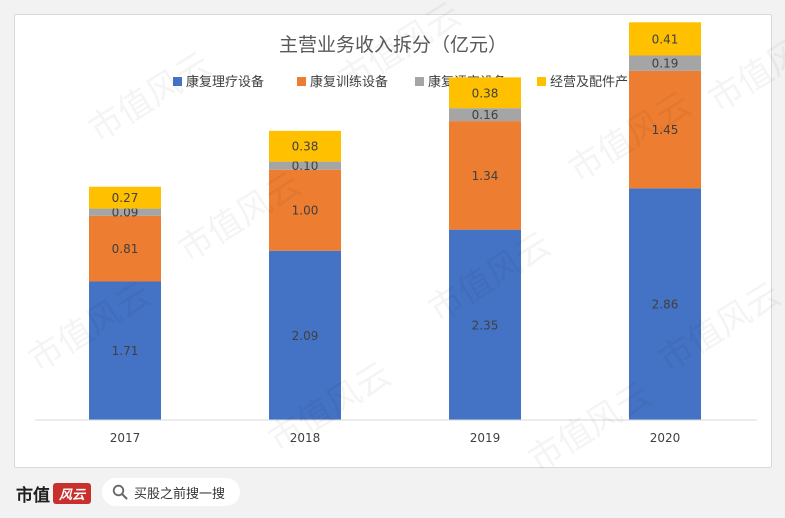 This screenshot has width=785, height=518. What do you see at coordinates (225, 82) in the screenshot?
I see `legend-label-0: 康复理疗设备` at bounding box center [225, 82].